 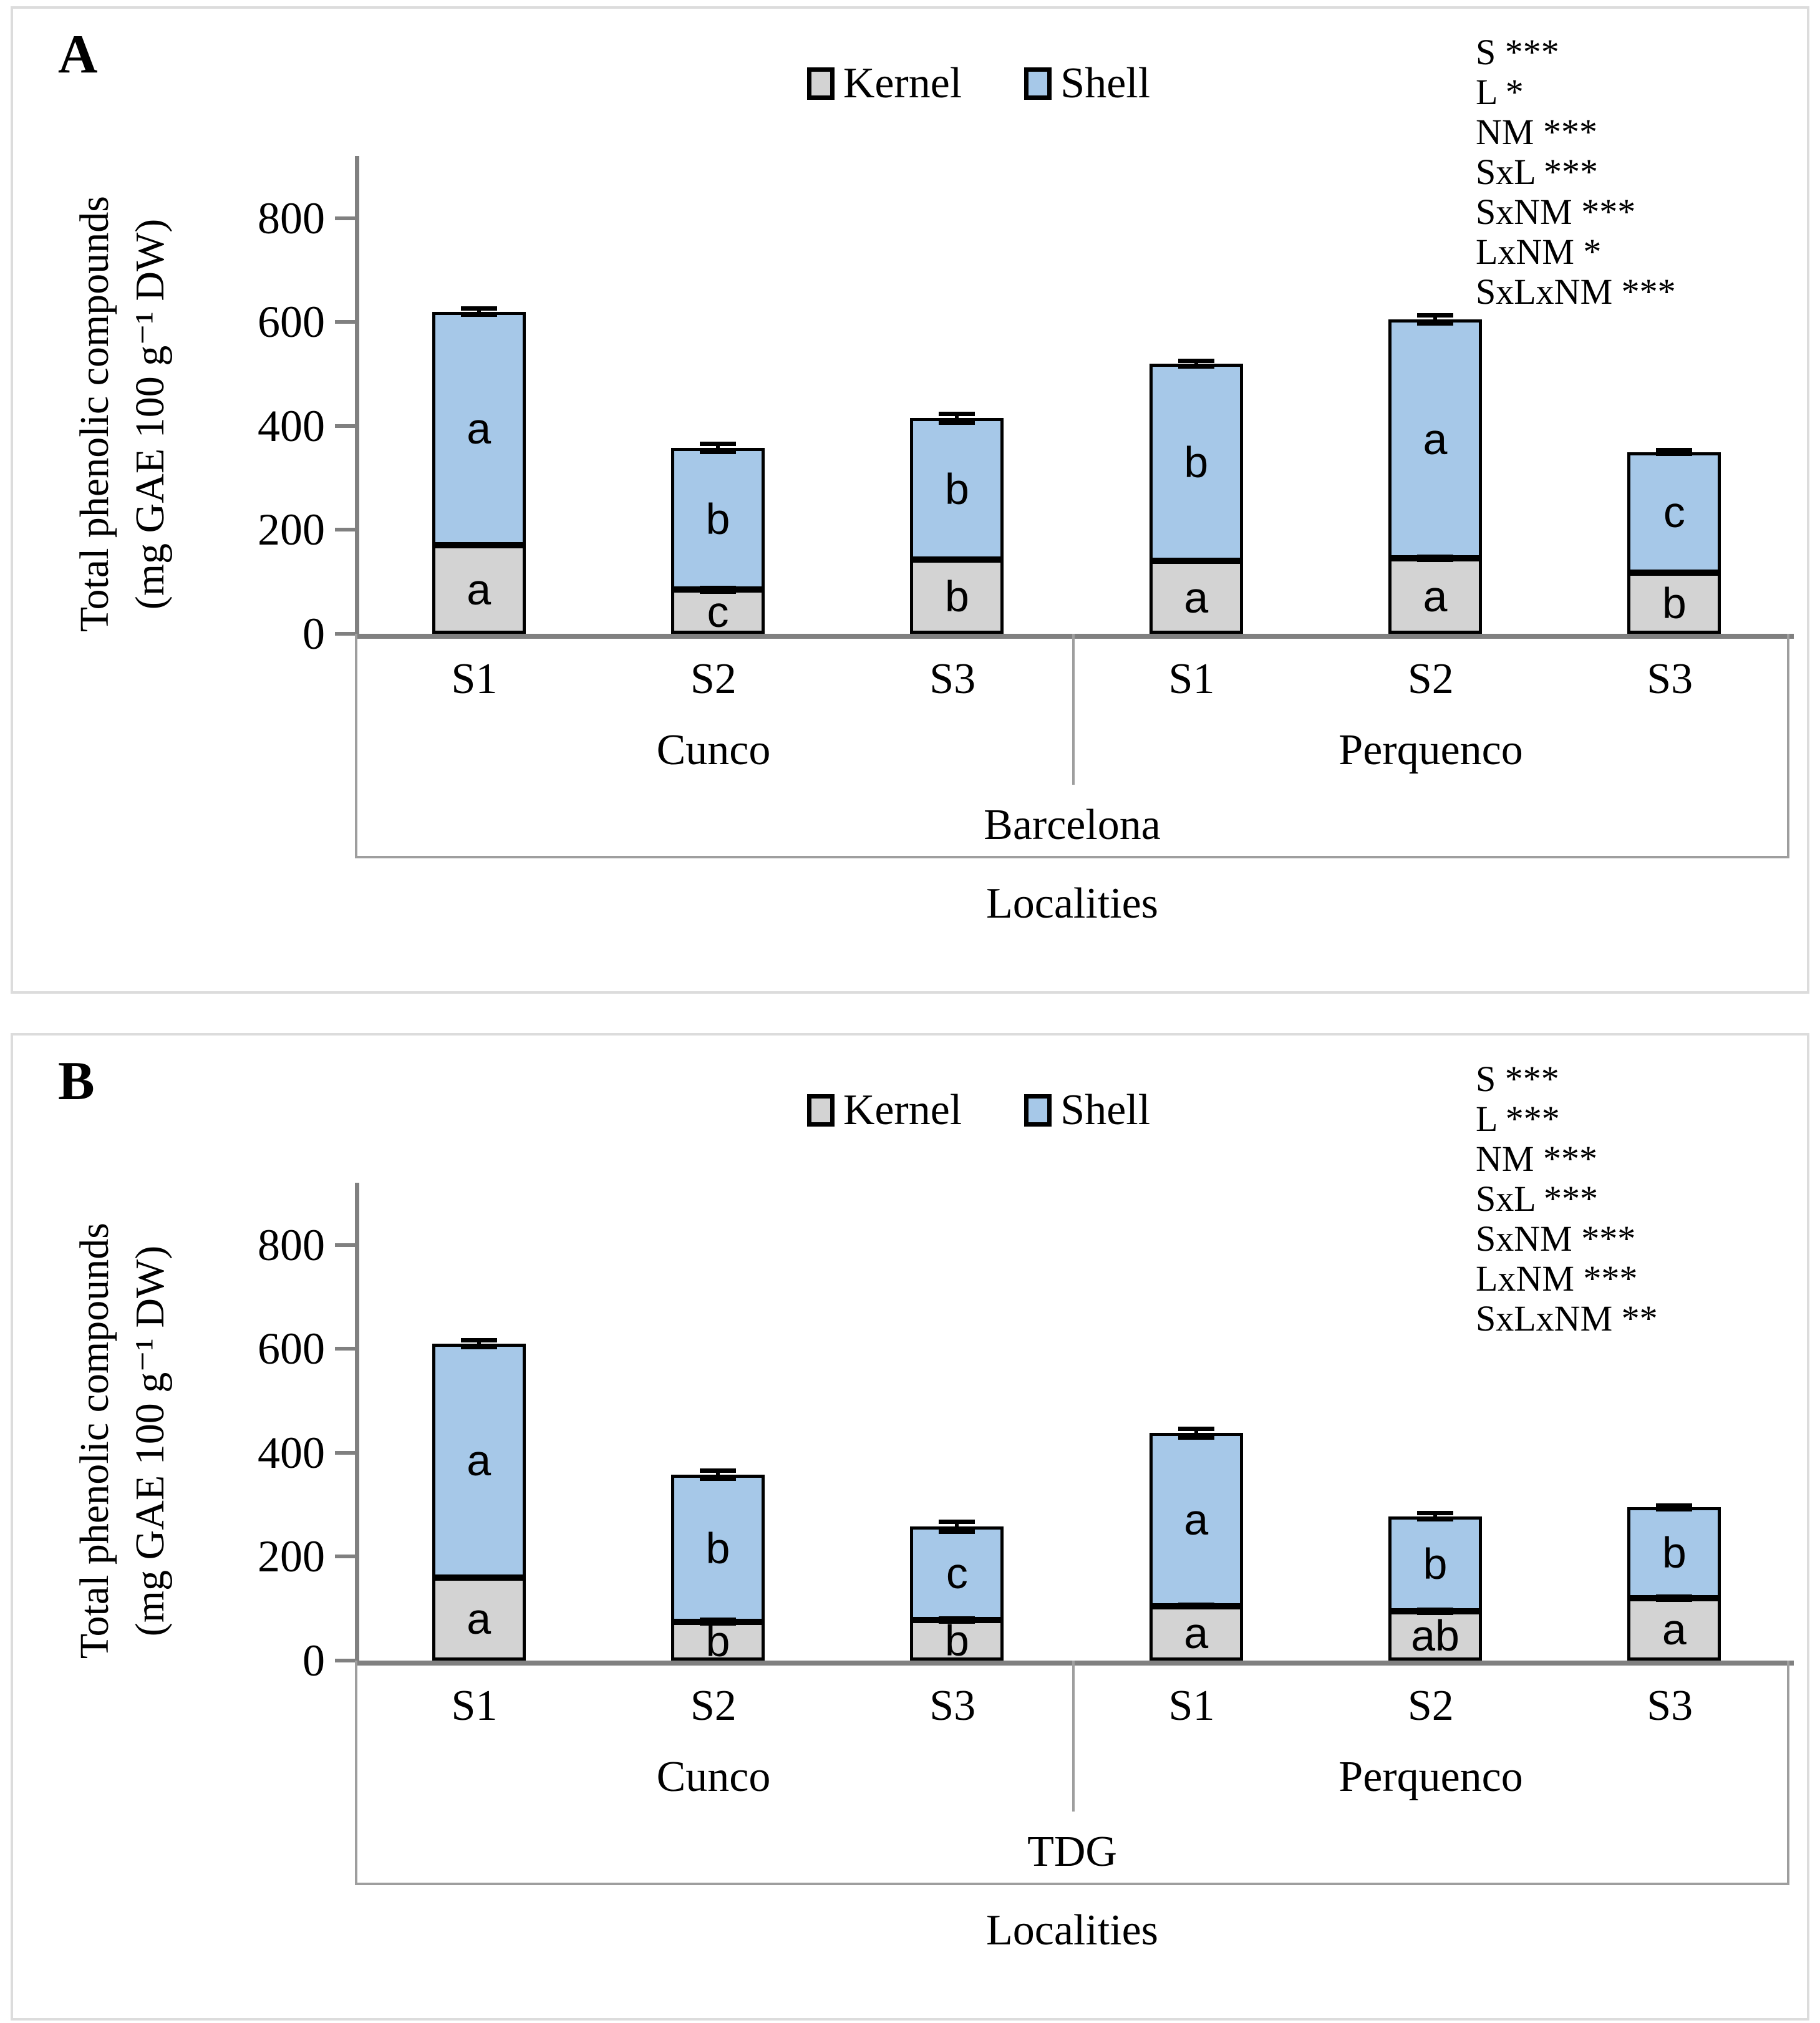 What do you see at coordinates (1537, 1158) in the screenshot?
I see `anova-line: NM ***` at bounding box center [1537, 1158].